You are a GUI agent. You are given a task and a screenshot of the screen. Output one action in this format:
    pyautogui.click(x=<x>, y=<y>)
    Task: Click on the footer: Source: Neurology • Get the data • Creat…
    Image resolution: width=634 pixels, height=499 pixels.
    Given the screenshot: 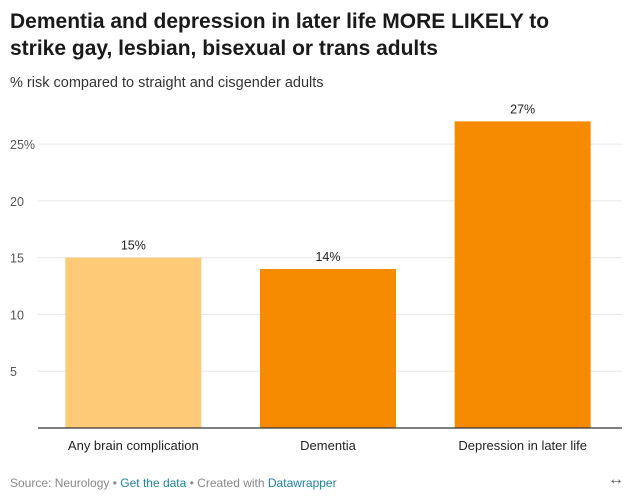 What is the action you would take?
    pyautogui.click(x=173, y=483)
    